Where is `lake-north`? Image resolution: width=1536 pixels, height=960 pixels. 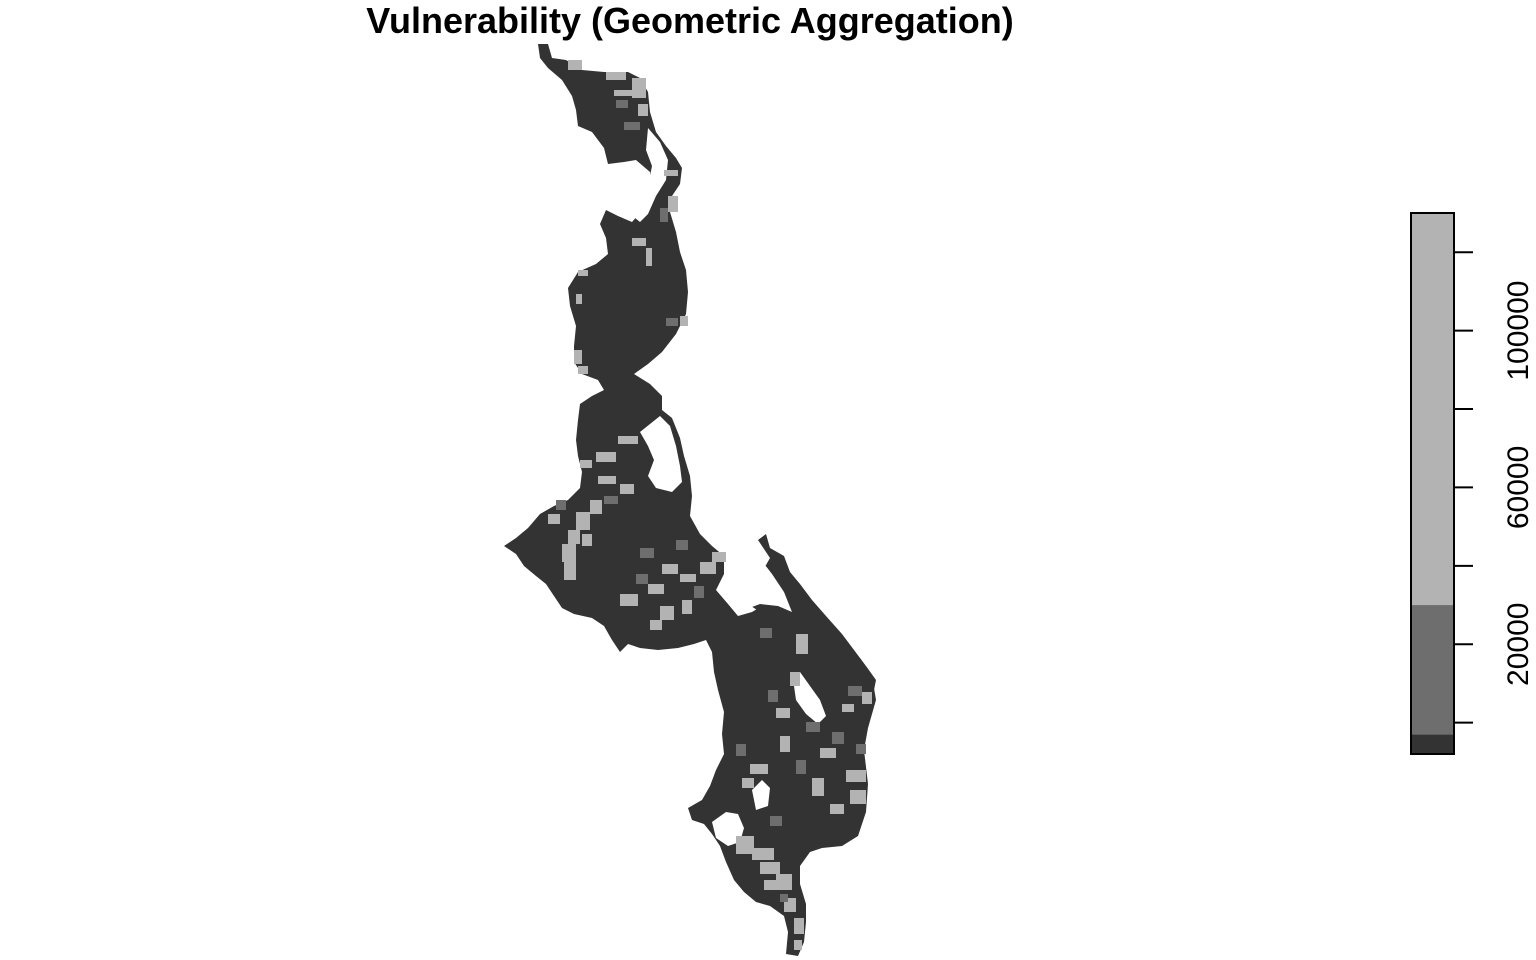 lake-north is located at coordinates (649, 175).